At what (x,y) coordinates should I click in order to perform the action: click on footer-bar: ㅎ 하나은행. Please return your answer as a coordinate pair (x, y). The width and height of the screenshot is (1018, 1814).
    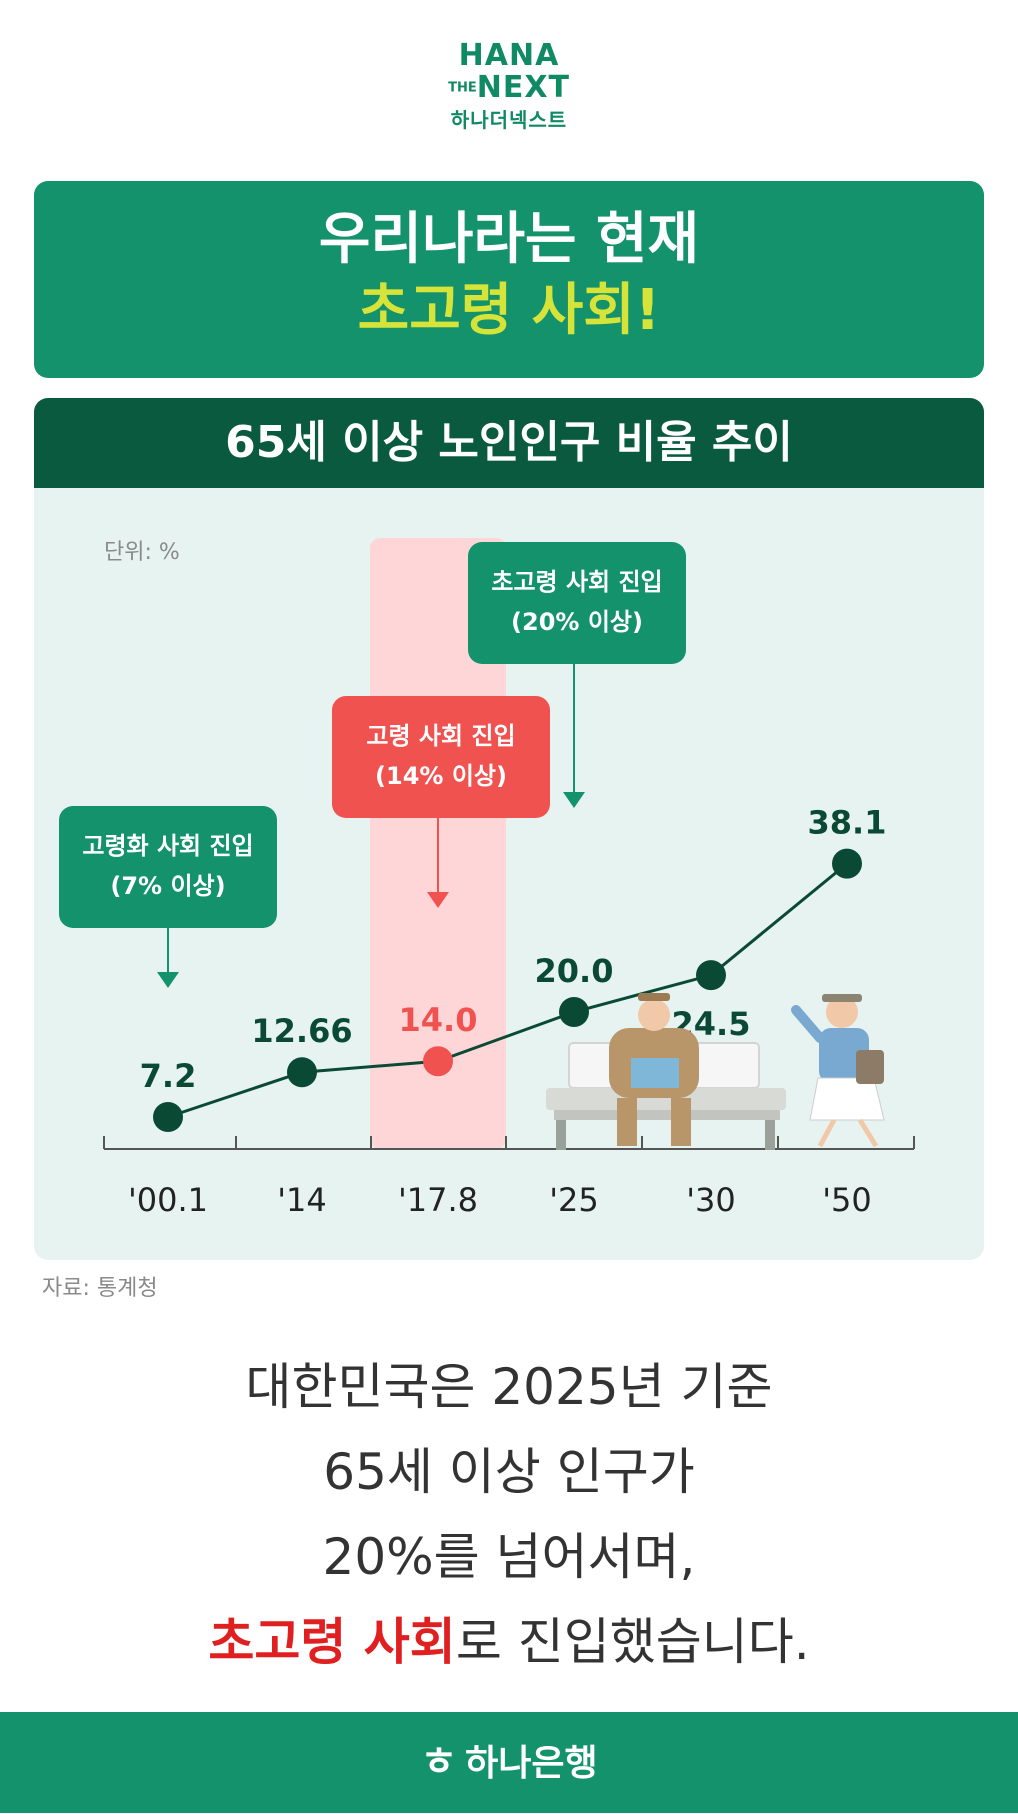
    Looking at the image, I should click on (509, 1762).